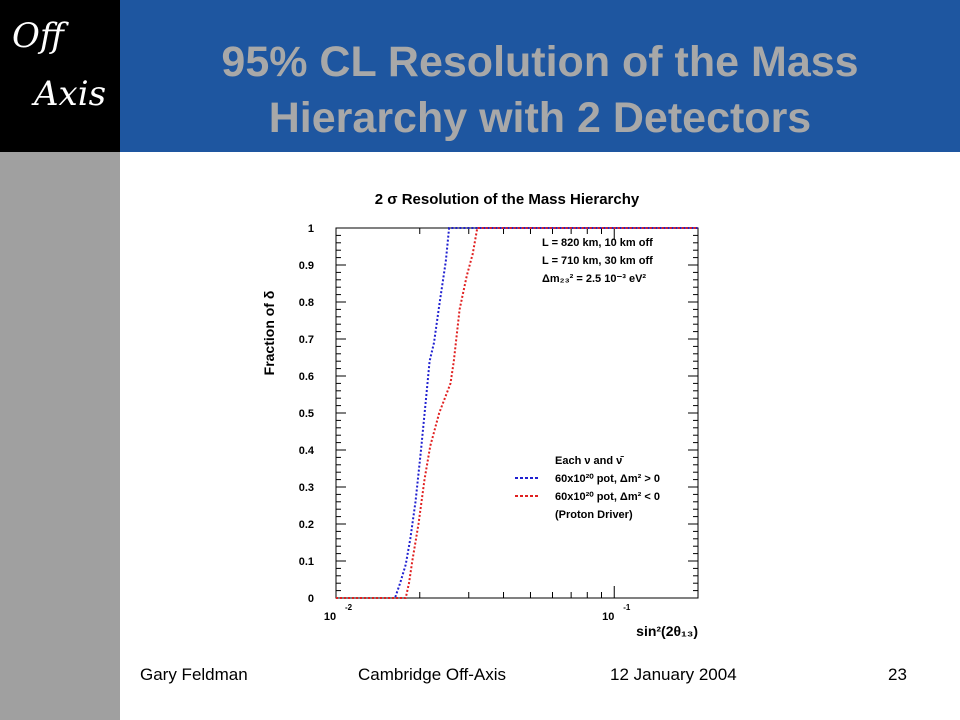  Describe the element at coordinates (60, 436) in the screenshot. I see `side-bar` at that location.